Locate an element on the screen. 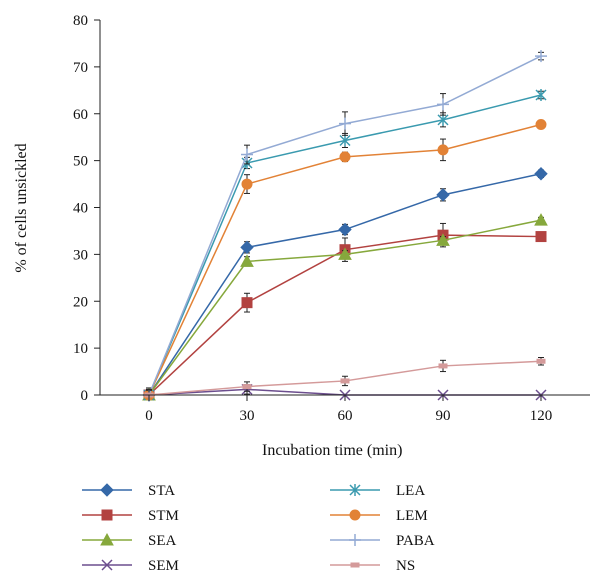 The width and height of the screenshot is (603, 579). x-axis-title: Incubation time (min) is located at coordinates (332, 450).